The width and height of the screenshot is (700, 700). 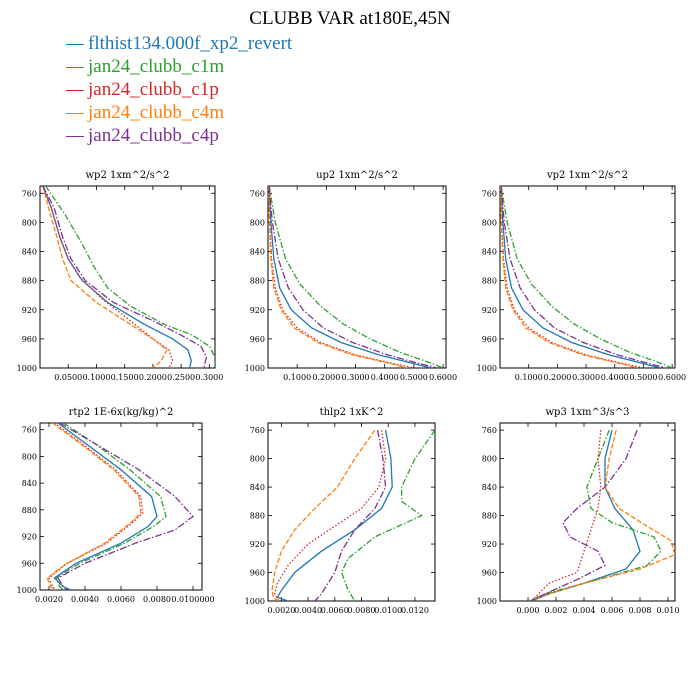 I want to click on x-tick-label: 0.0060, so click(x=335, y=610).